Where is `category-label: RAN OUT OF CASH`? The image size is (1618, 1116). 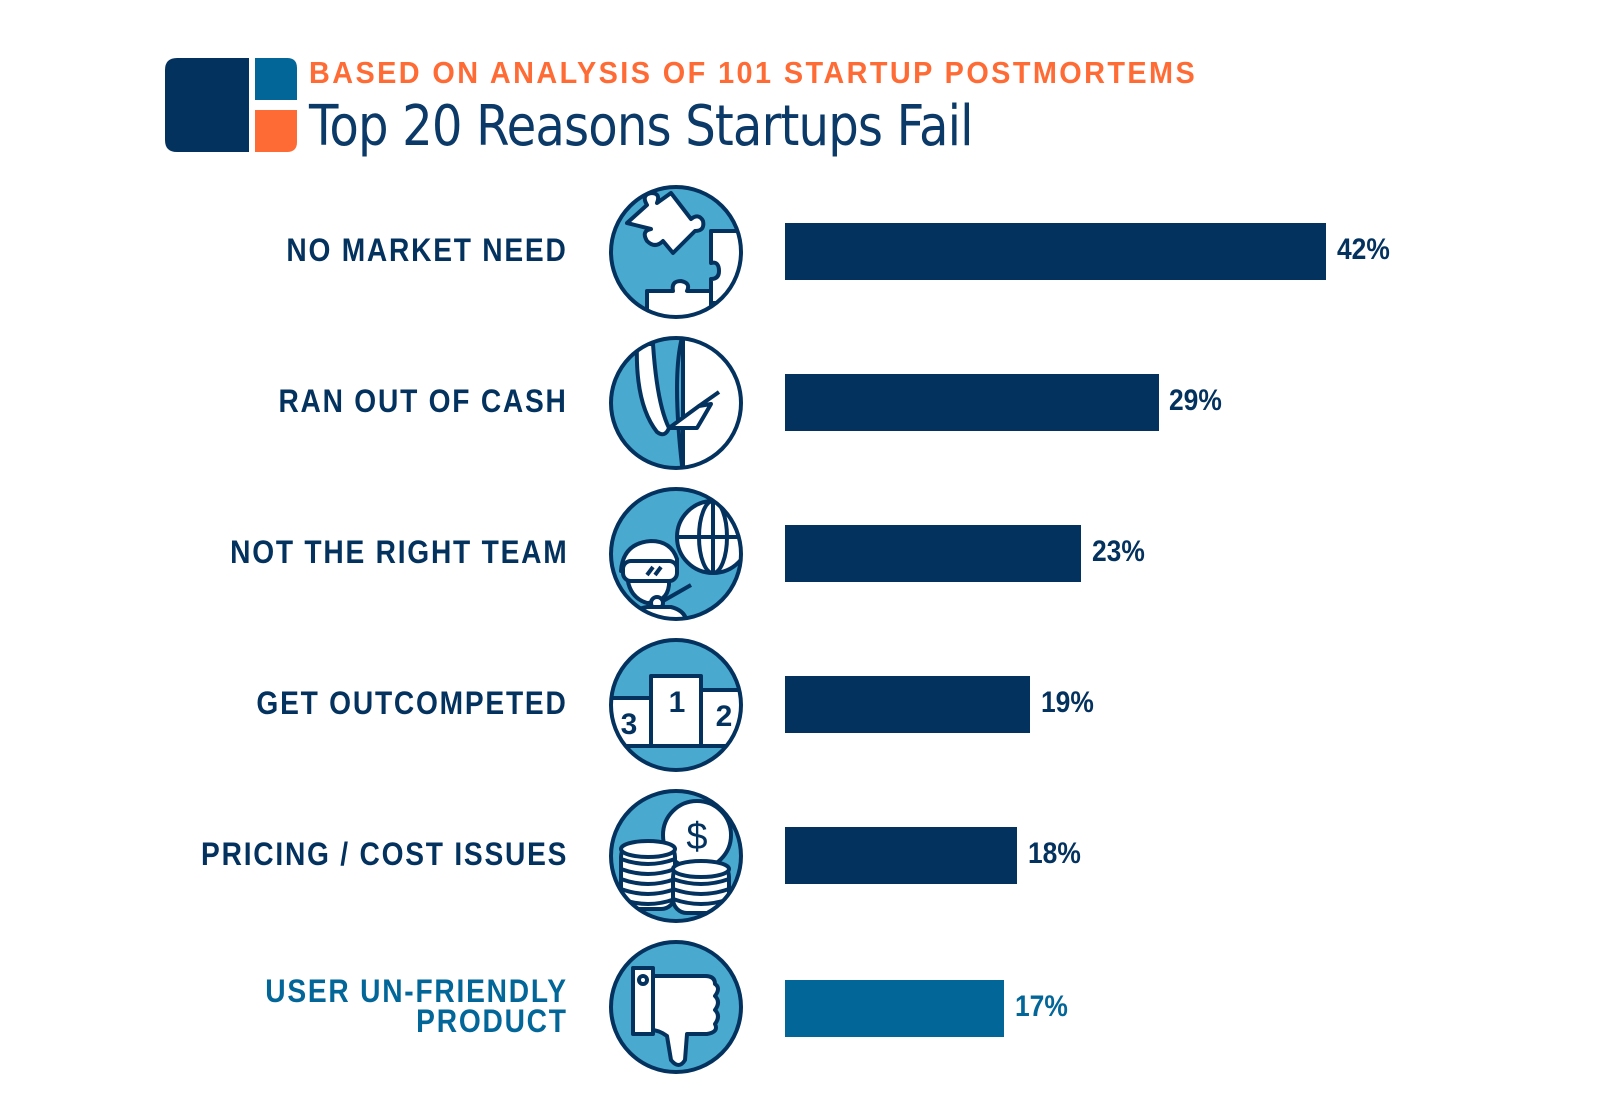 category-label: RAN OUT OF CASH is located at coordinates (423, 401).